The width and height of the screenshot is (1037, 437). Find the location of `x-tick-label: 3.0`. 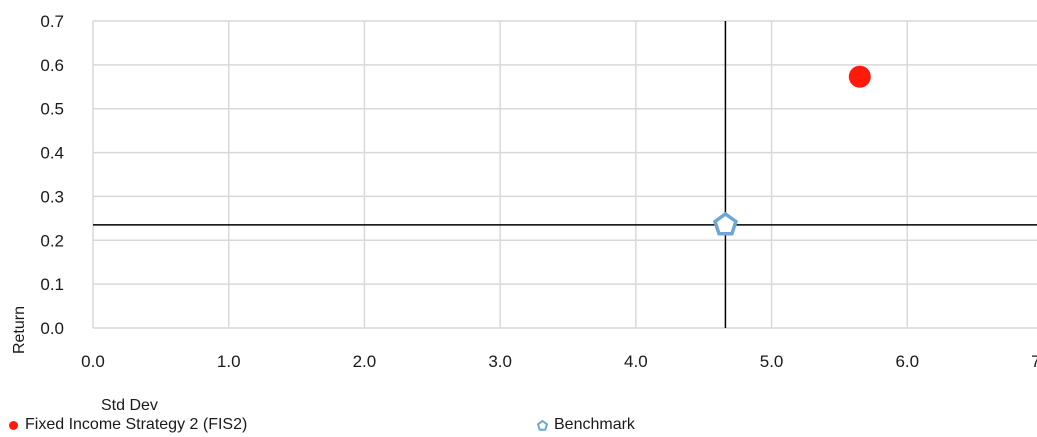

x-tick-label: 3.0 is located at coordinates (500, 361).